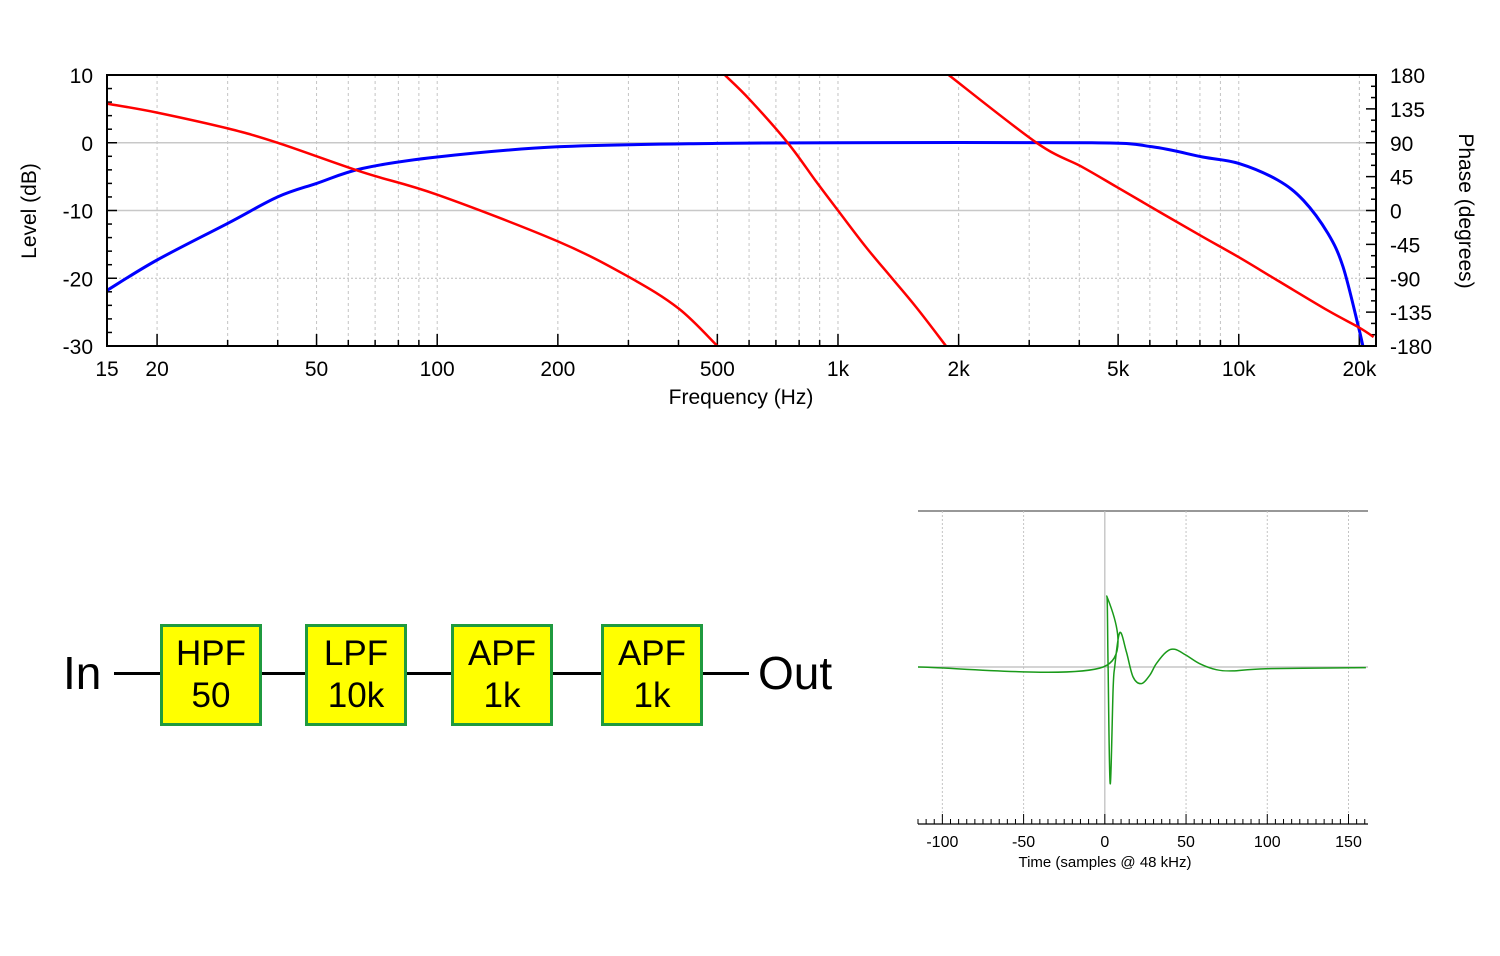 The image size is (1500, 956). I want to click on block-type: LPF, so click(356, 653).